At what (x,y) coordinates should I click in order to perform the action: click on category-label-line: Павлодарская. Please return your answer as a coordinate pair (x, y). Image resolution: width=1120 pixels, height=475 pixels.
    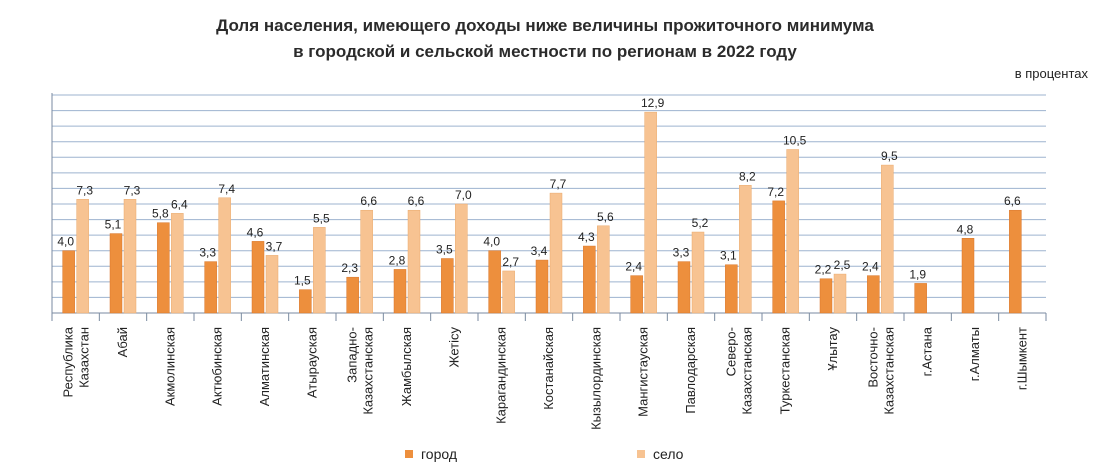
    Looking at the image, I should click on (690, 370).